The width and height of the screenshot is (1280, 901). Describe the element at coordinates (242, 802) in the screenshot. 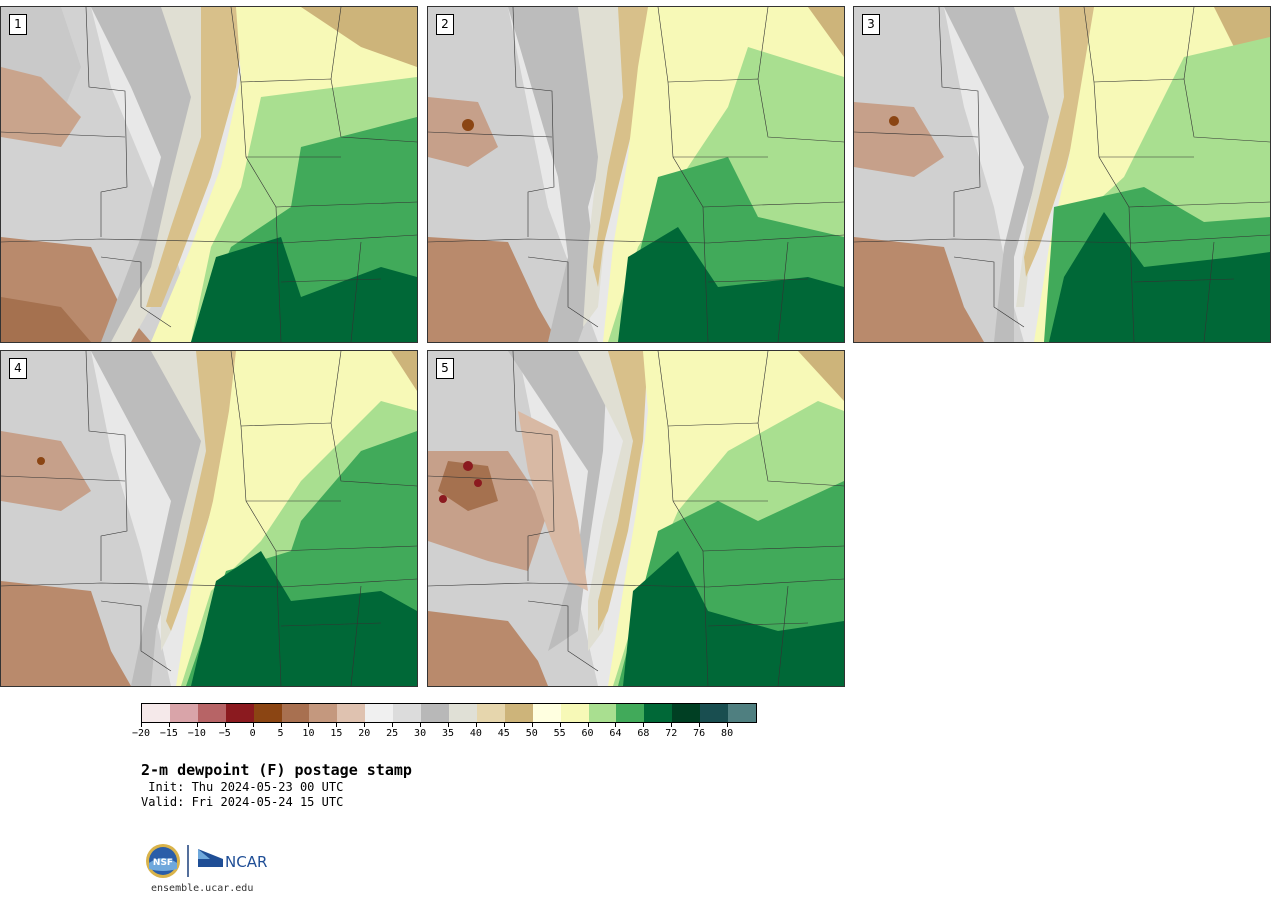

I see `valid-time: Valid: Fri 2024-05-24 15 UTC` at that location.